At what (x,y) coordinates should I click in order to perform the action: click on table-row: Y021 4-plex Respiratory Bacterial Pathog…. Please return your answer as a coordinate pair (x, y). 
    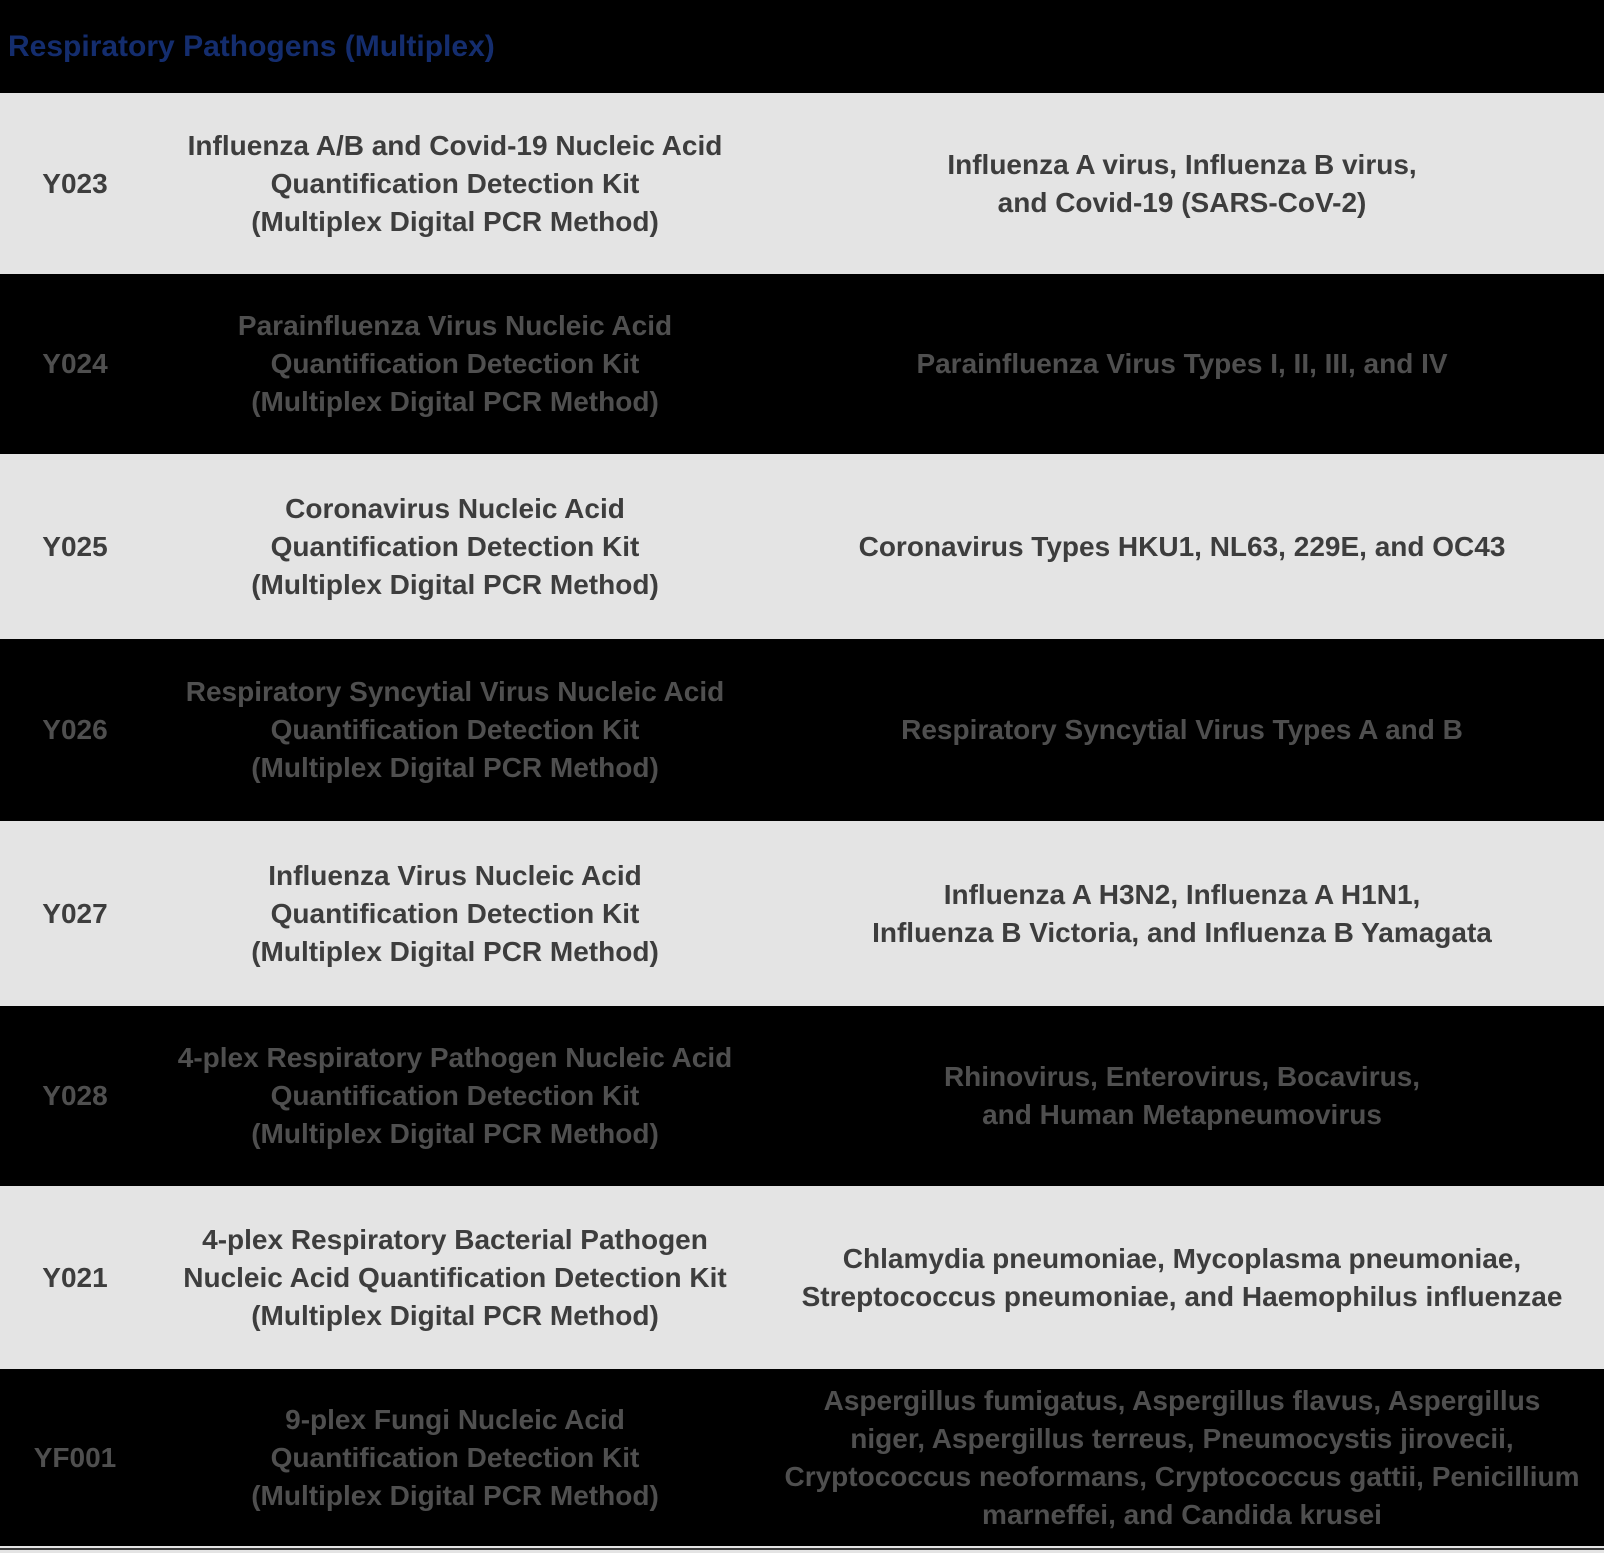
    Looking at the image, I should click on (802, 1277).